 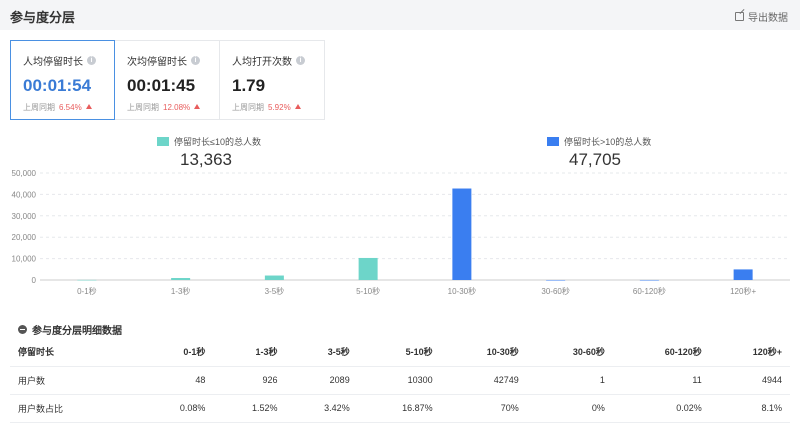 What do you see at coordinates (249, 408) in the screenshot?
I see `table-cell: 1.52%` at bounding box center [249, 408].